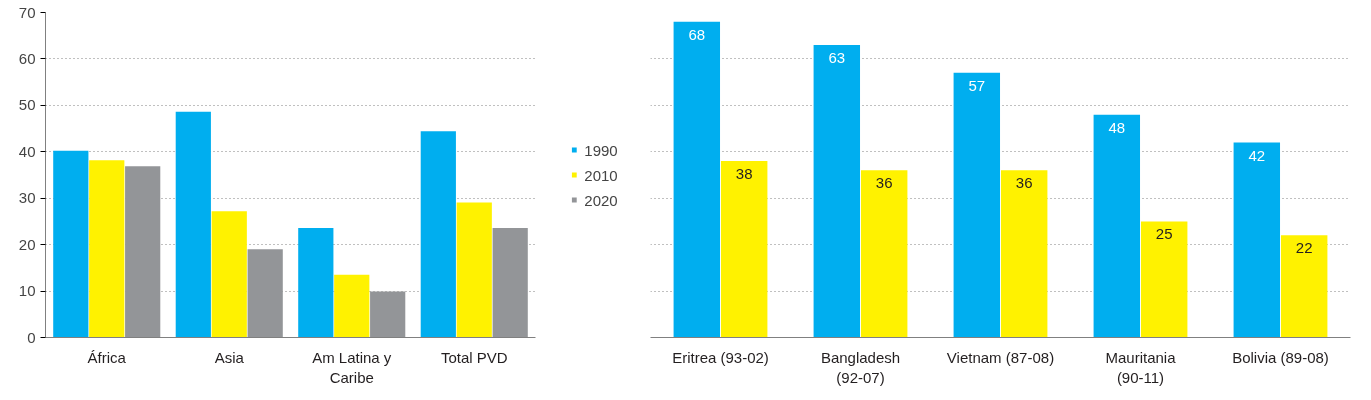  I want to click on legend-label: 1990, so click(601, 149).